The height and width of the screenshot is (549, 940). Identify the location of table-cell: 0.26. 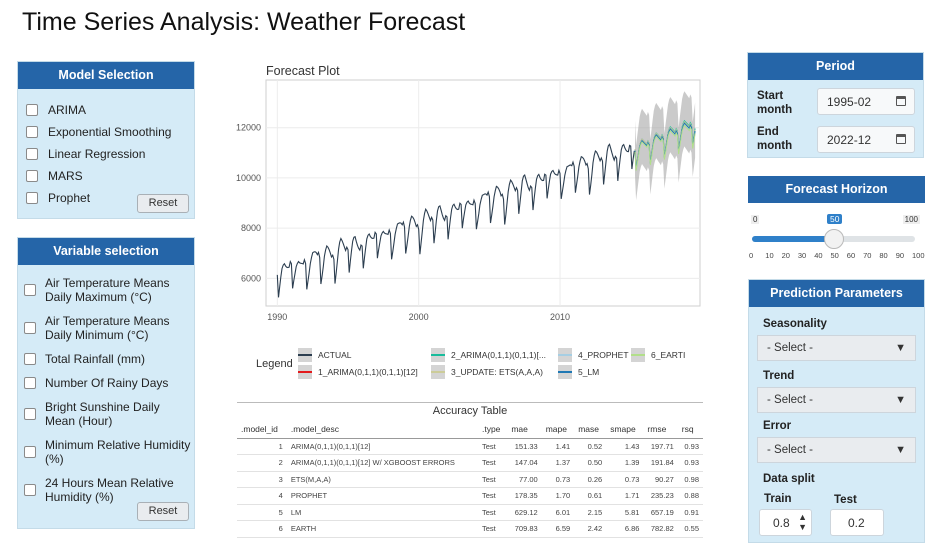
(590, 479).